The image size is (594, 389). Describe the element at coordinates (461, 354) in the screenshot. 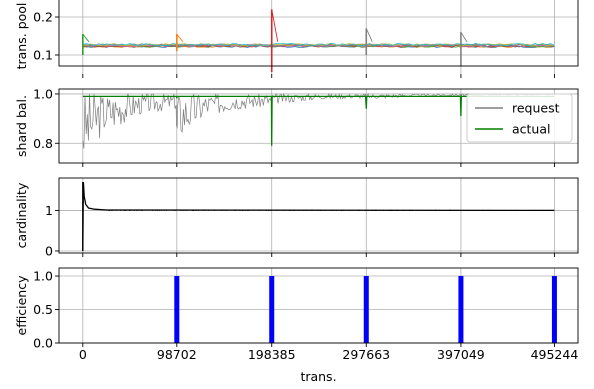

I see `x-tick-label: 397049` at that location.